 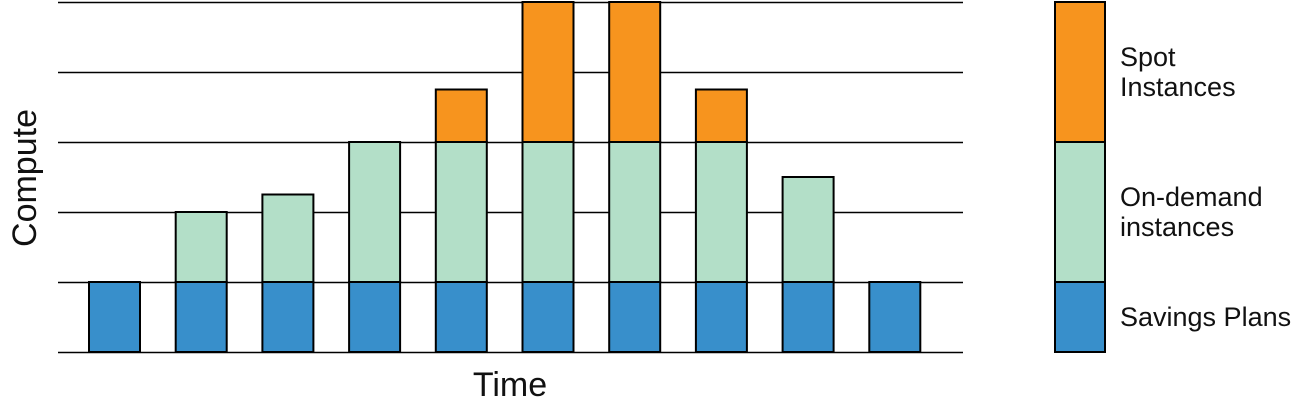 I want to click on y-axis-label: Compute, so click(x=25, y=178).